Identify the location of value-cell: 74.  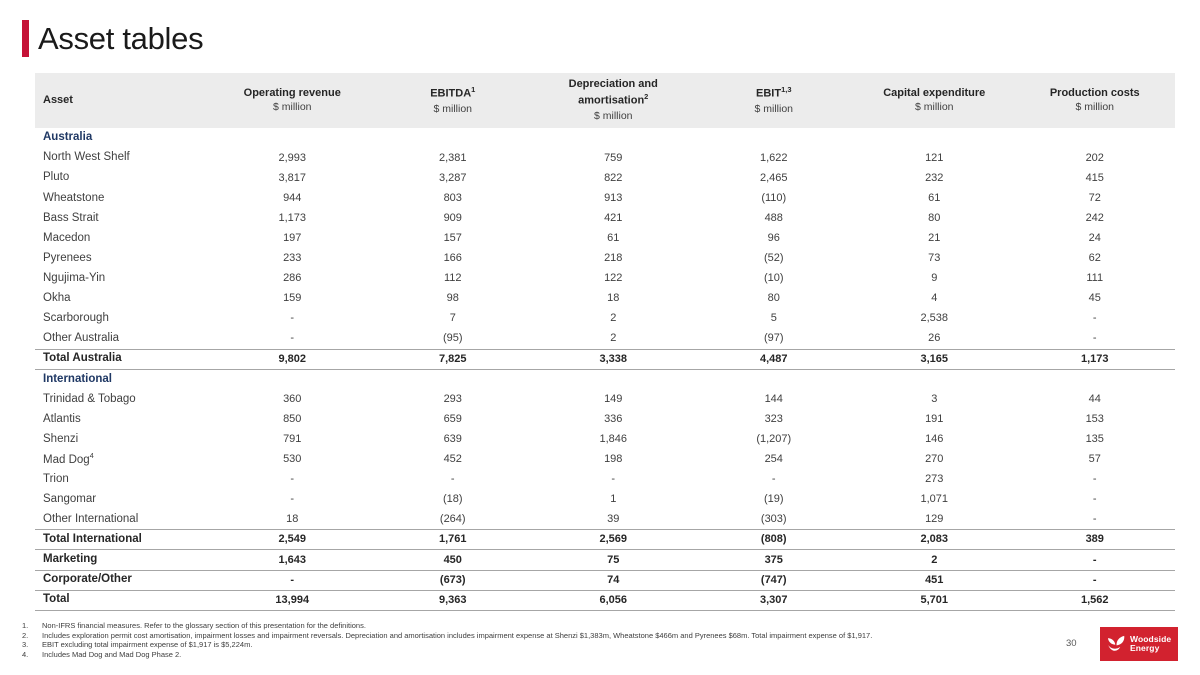
(613, 580).